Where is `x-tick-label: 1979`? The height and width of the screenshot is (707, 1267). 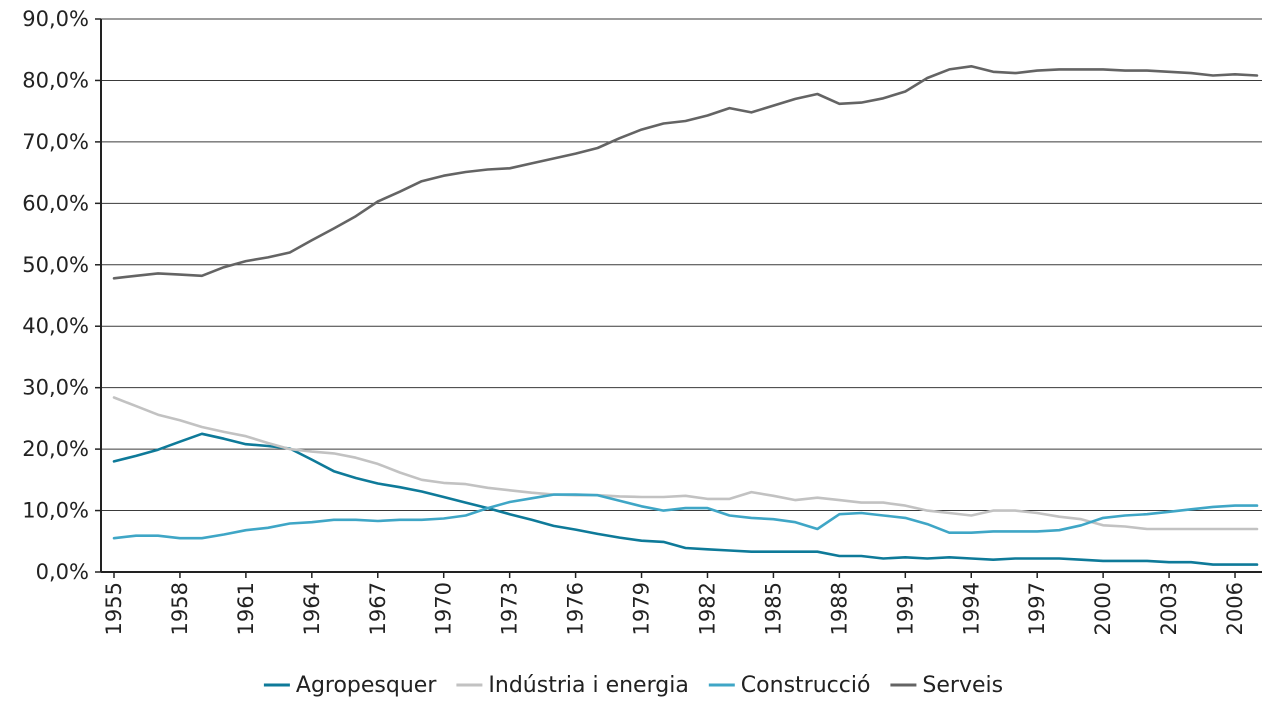
x-tick-label: 1979 is located at coordinates (642, 608).